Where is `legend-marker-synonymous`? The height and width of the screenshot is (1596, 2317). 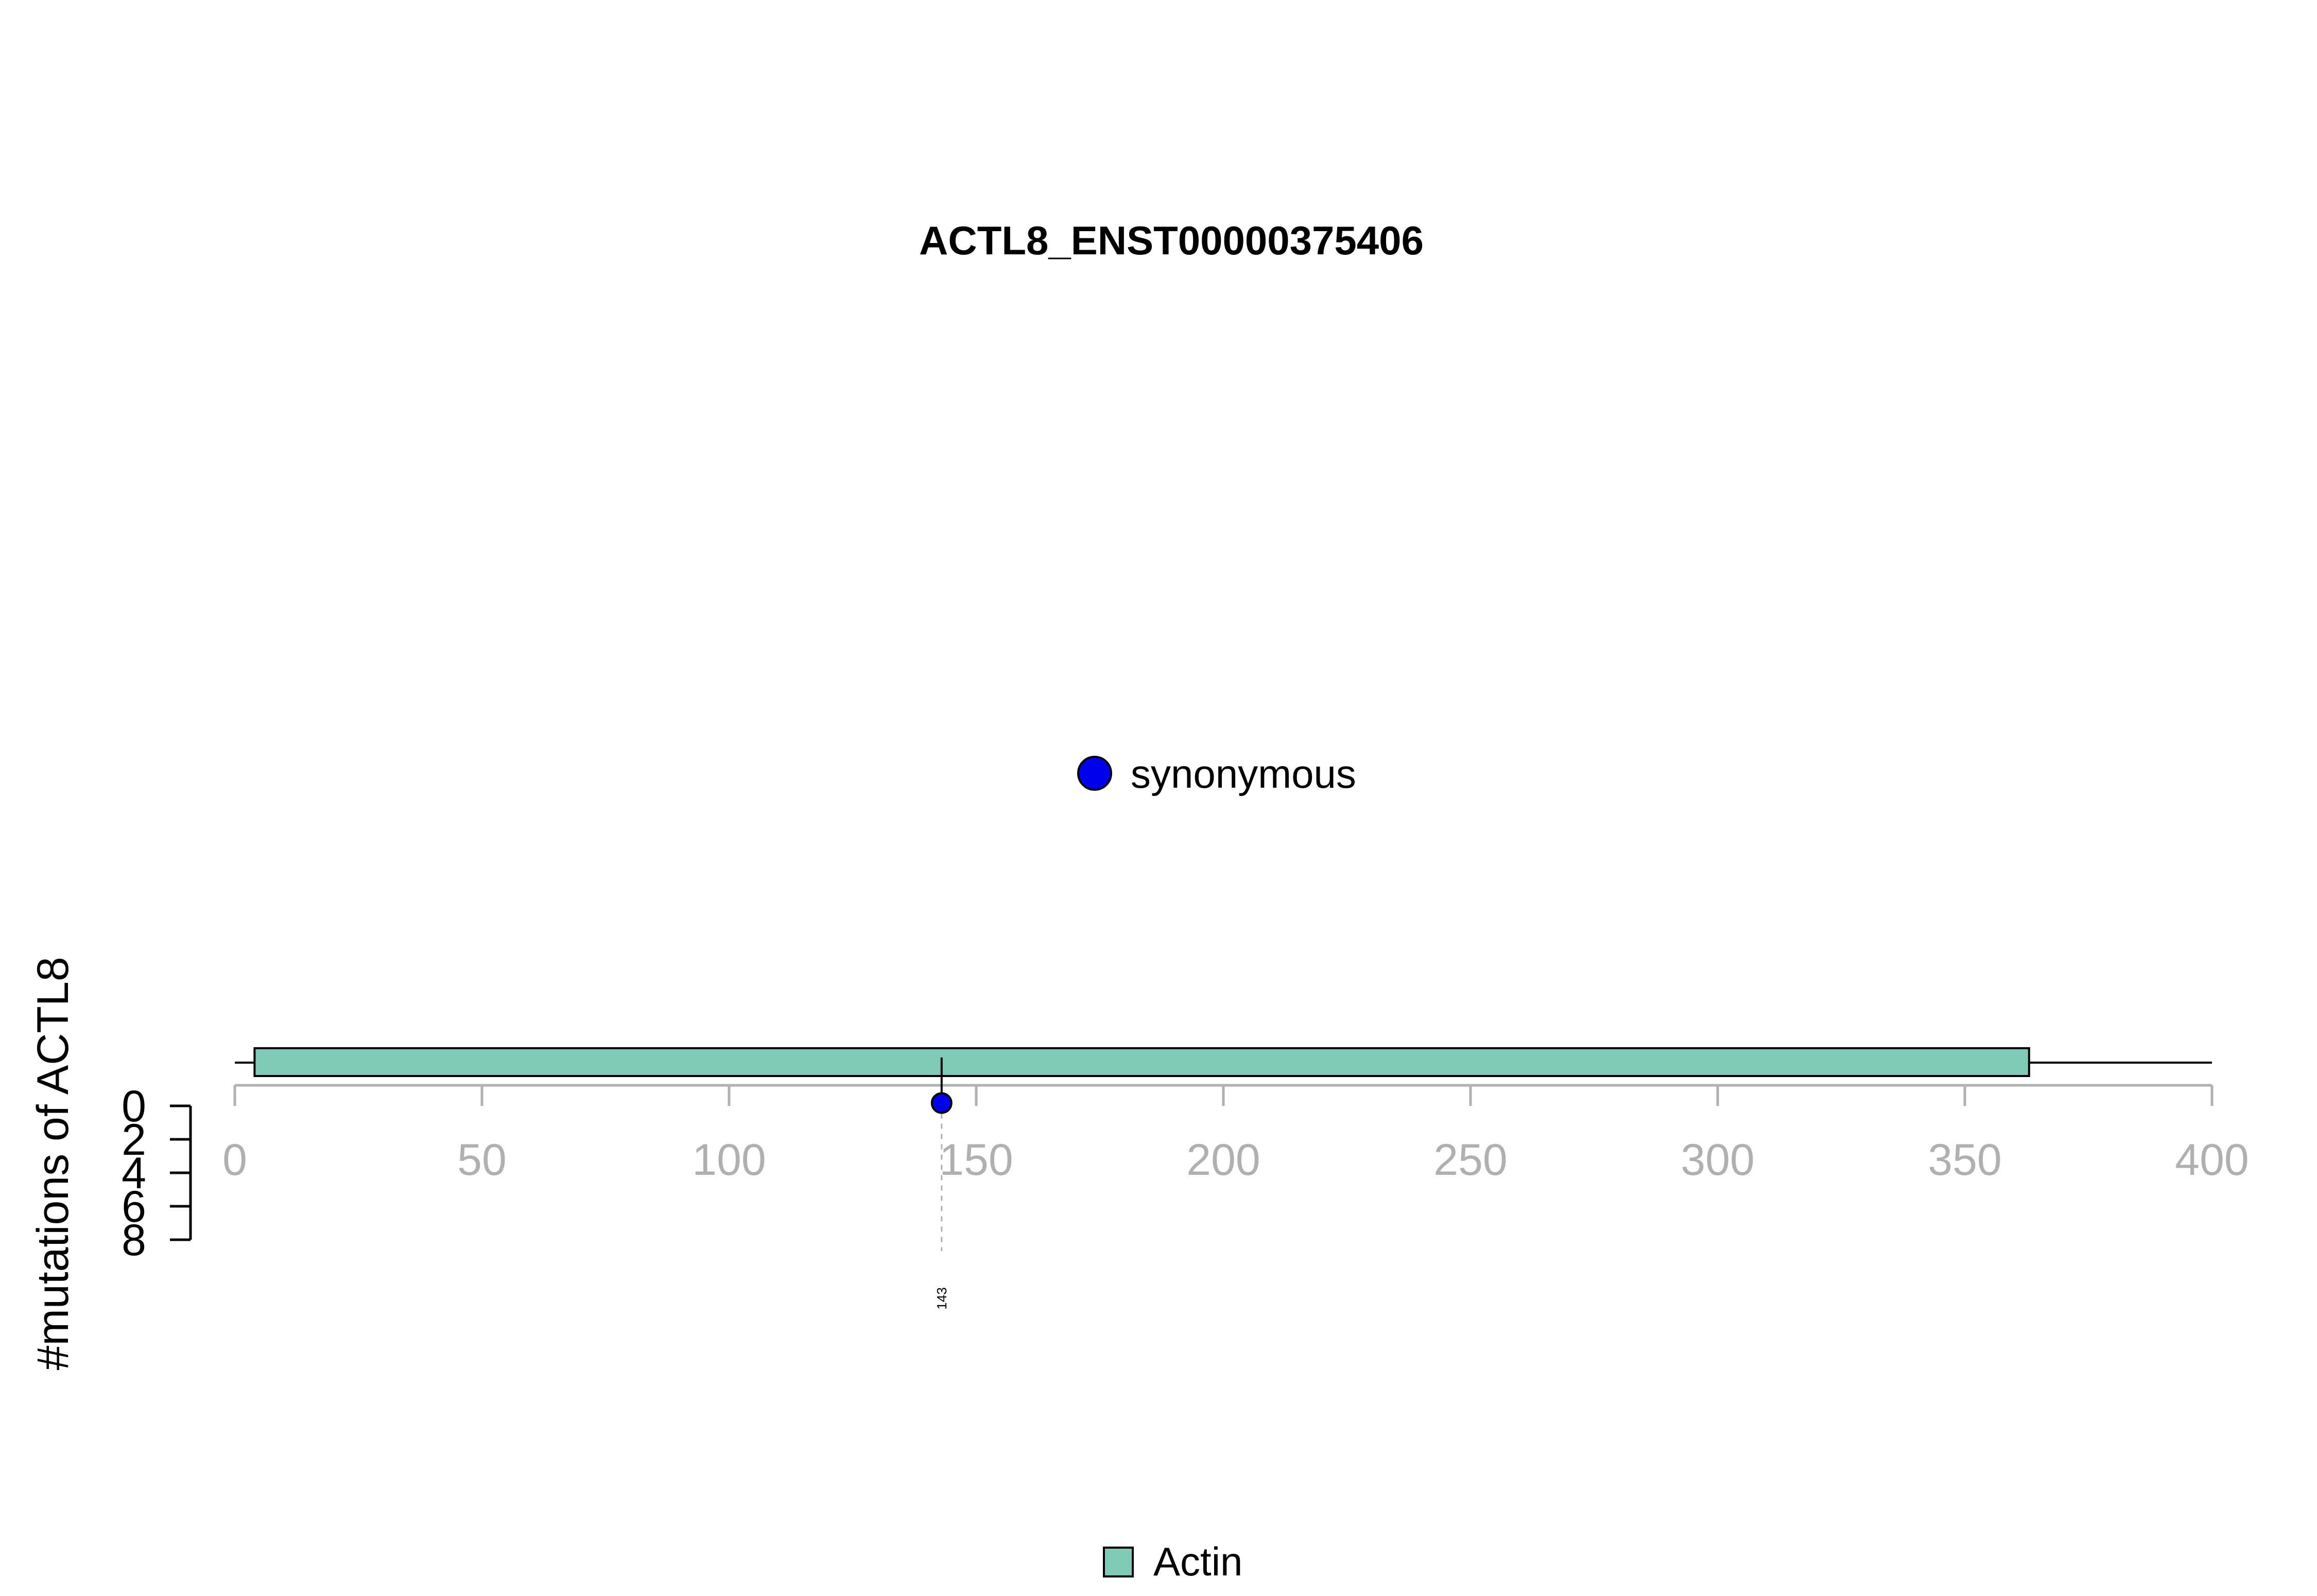 legend-marker-synonymous is located at coordinates (1094, 773).